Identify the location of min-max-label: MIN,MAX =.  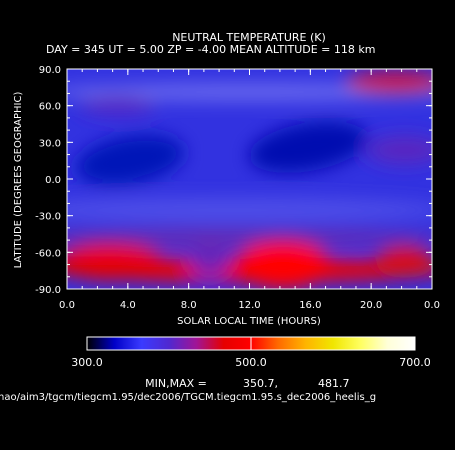
(176, 383).